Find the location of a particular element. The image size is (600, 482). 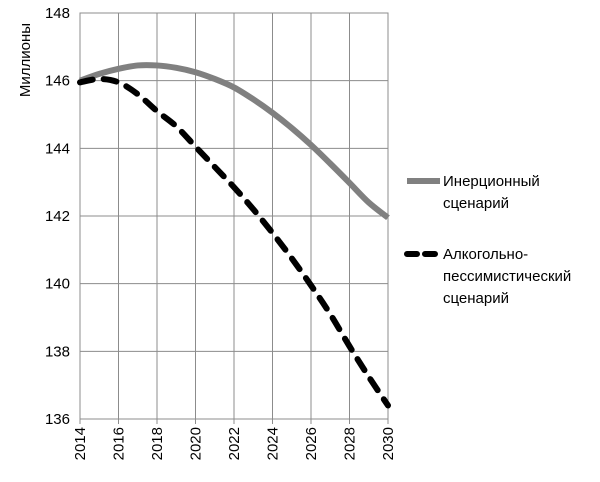

legend-label: пессимистический is located at coordinates (507, 276).